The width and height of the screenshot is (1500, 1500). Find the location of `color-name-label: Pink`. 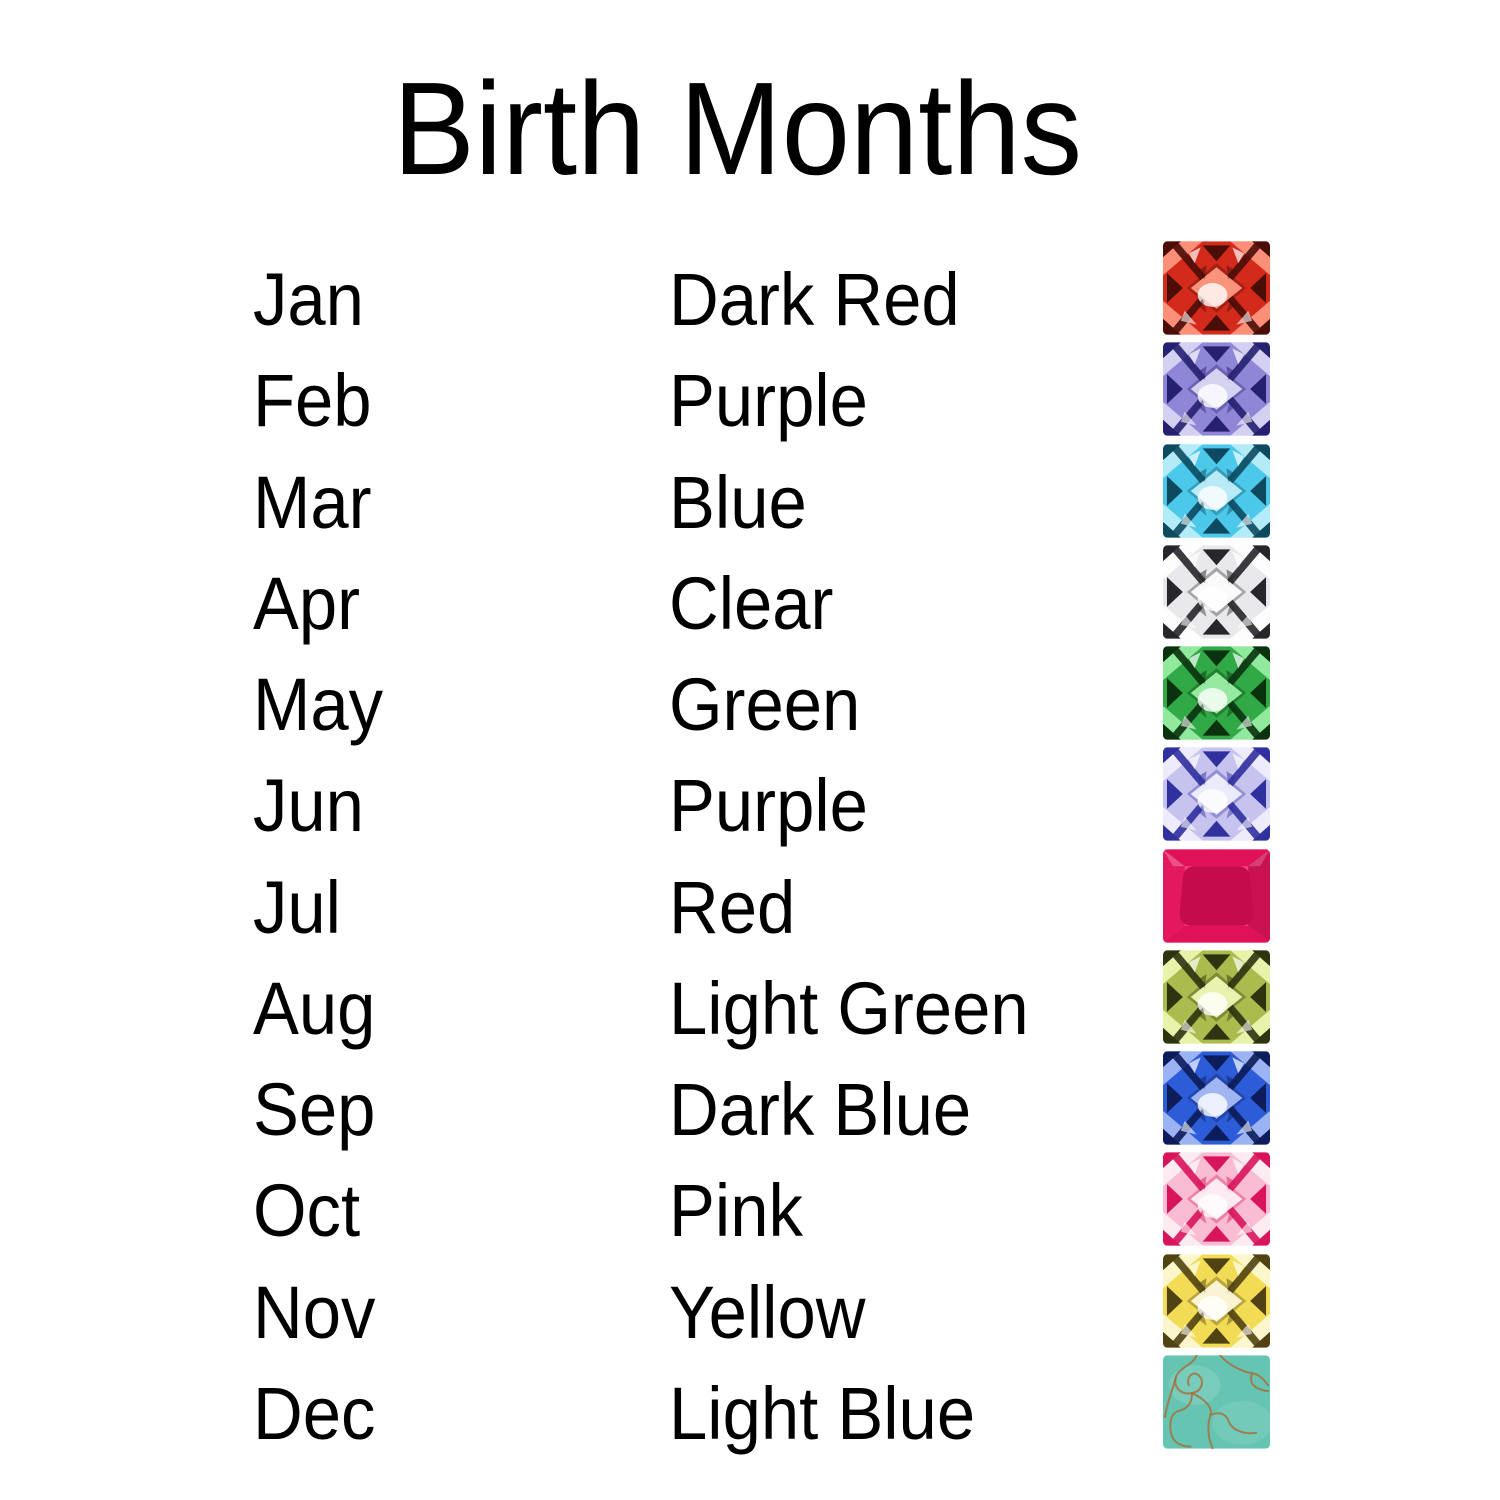

color-name-label: Pink is located at coordinates (736, 1210).